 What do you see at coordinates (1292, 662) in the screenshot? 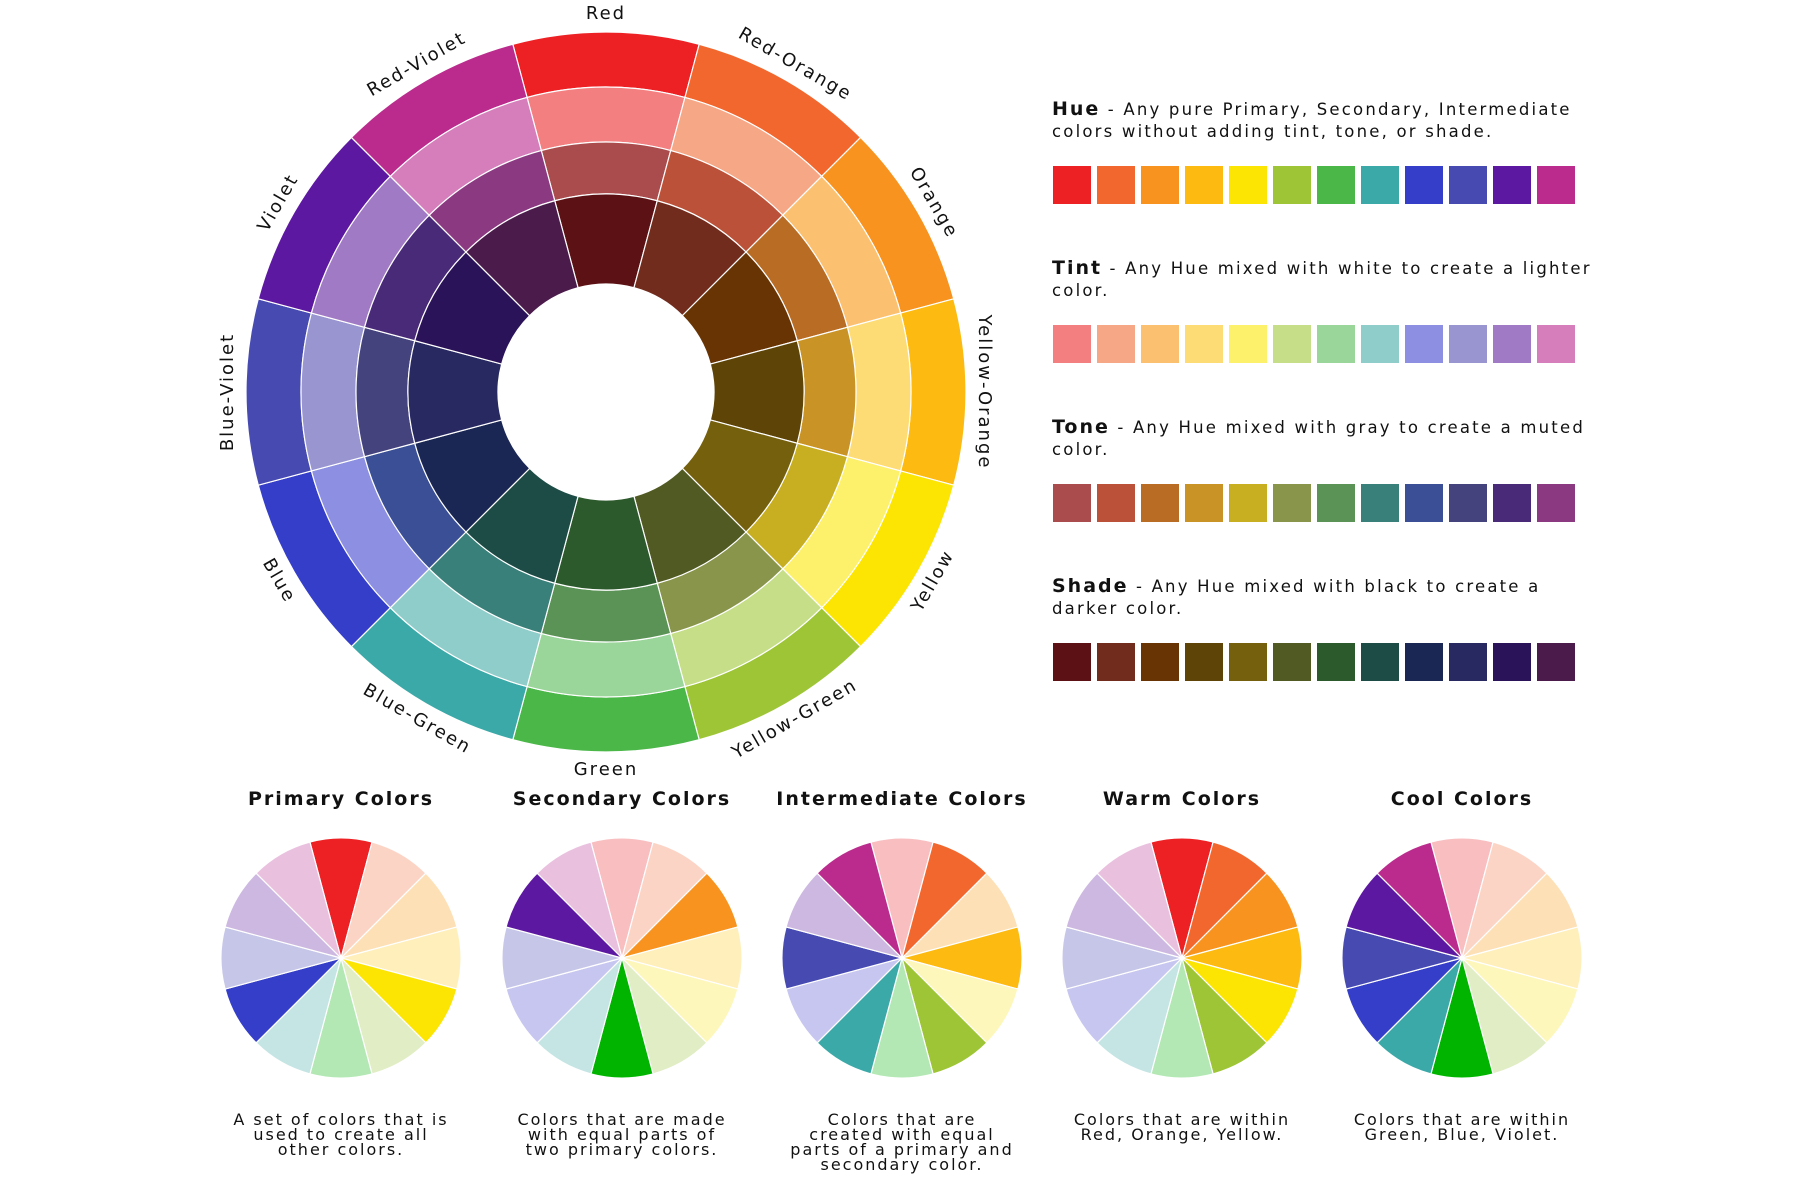
I see `swatch-shade-yellow-green` at bounding box center [1292, 662].